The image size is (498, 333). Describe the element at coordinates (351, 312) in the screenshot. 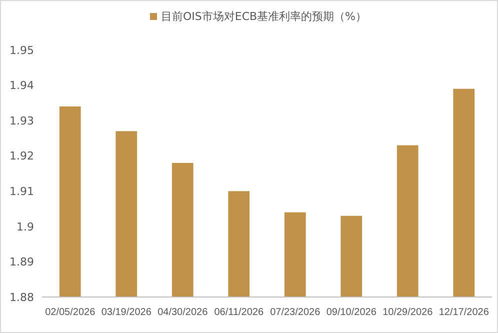

I see `x-tick-label: 09/10/2026` at that location.